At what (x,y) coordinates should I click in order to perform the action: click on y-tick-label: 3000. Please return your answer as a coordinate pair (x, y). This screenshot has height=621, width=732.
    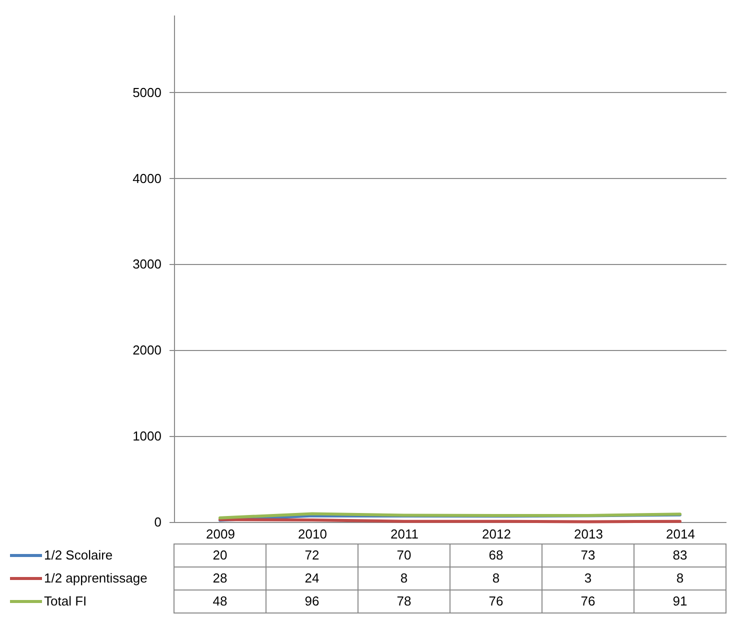
    Looking at the image, I should click on (147, 264).